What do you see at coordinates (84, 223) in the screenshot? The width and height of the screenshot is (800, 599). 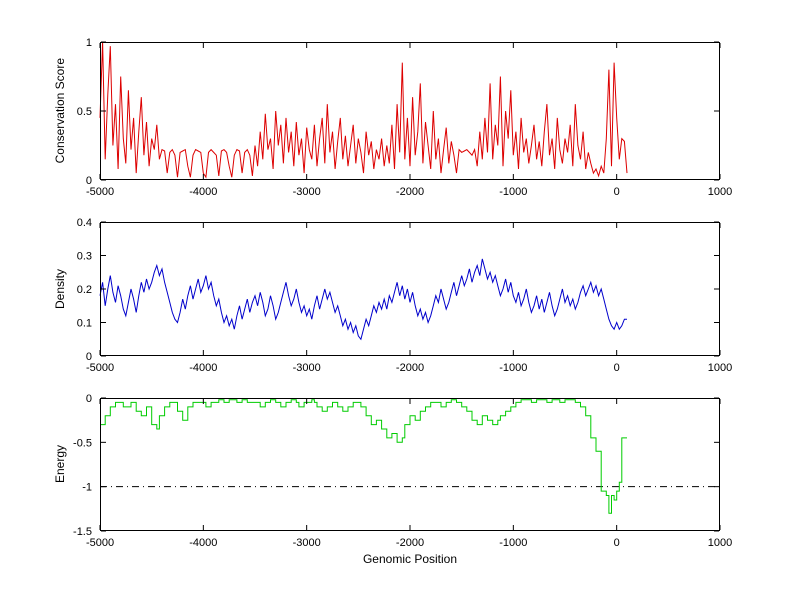 I see `y-tick-label: 0.4` at bounding box center [84, 223].